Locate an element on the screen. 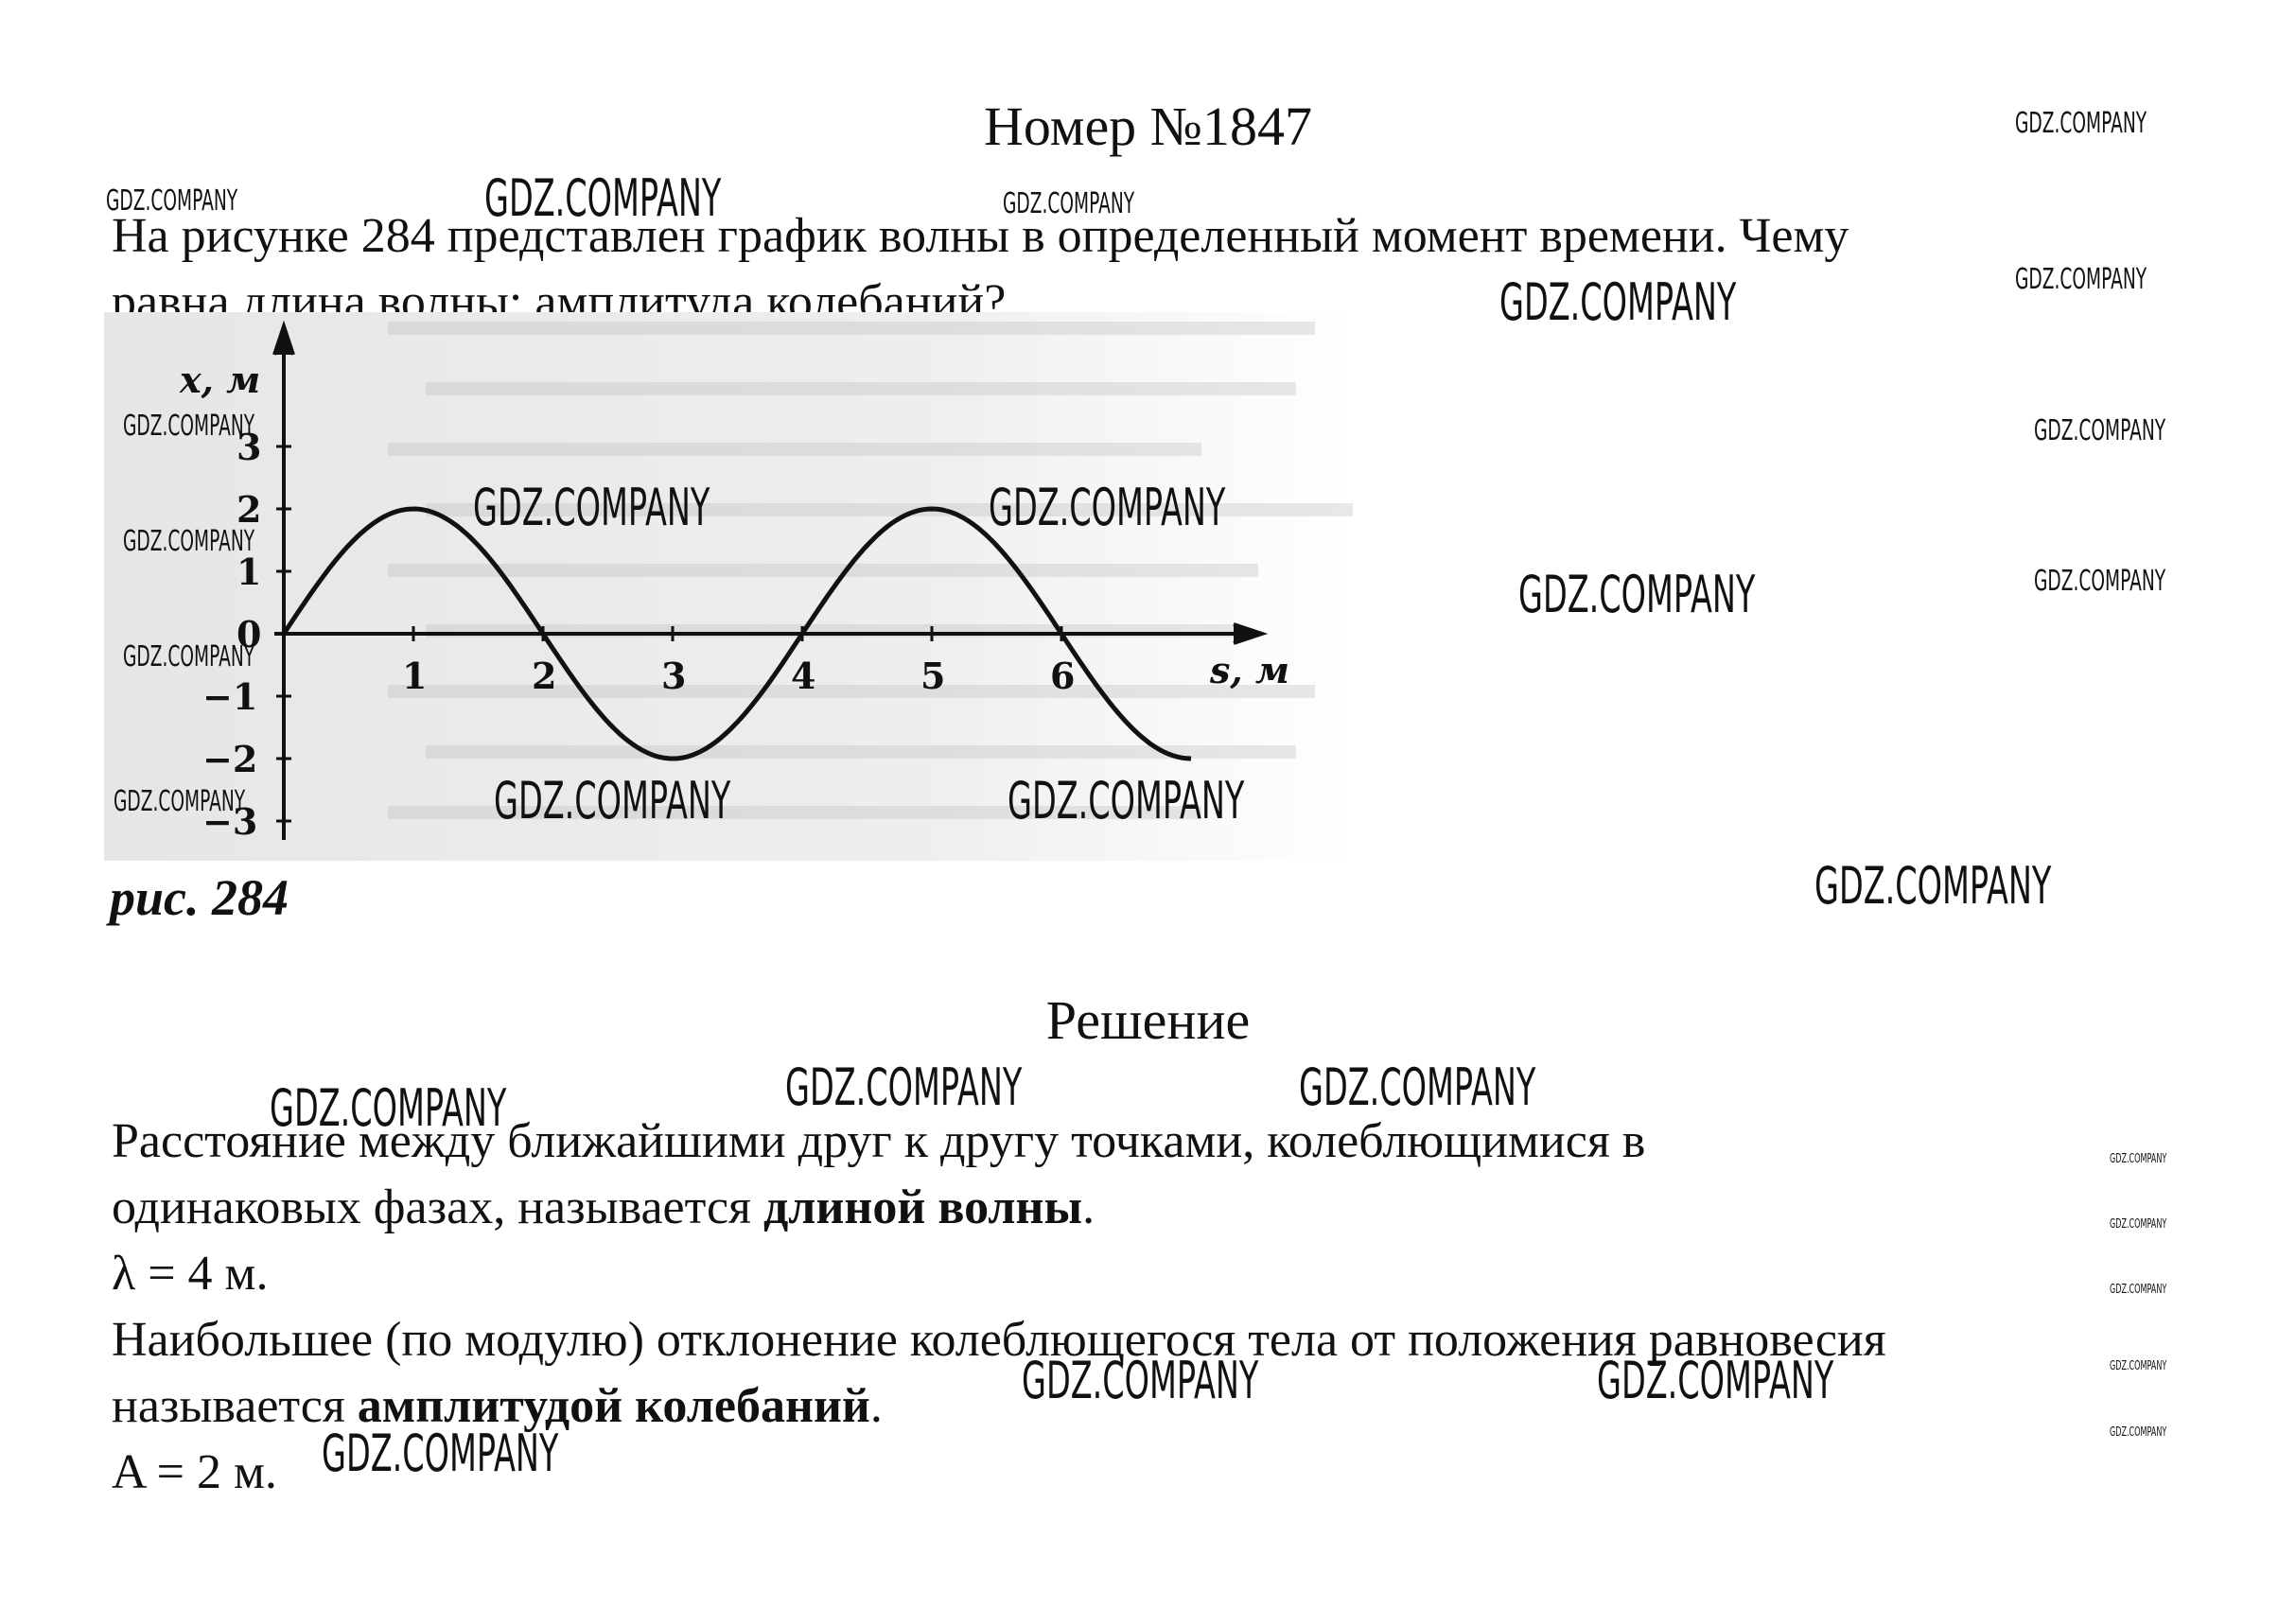  x-axis-arrow is located at coordinates (1251, 633).